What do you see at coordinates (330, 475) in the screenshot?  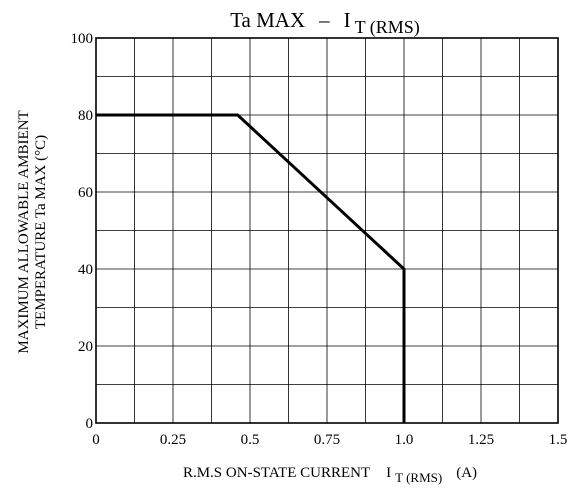 I see `x-axis-label: R.M.S ON-STATE CURRENT I T (RMS) (A)` at bounding box center [330, 475].